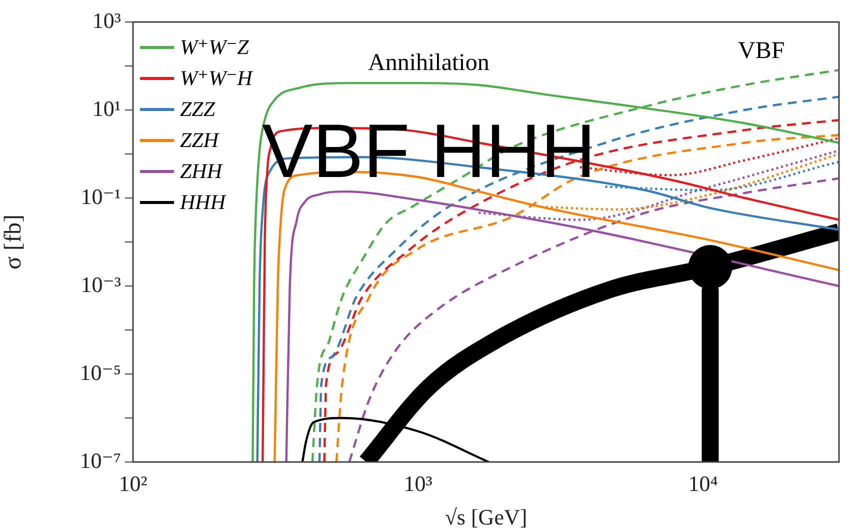 The image size is (861, 532). I want to click on legend-label: W⁺W⁻Z, so click(214, 47).